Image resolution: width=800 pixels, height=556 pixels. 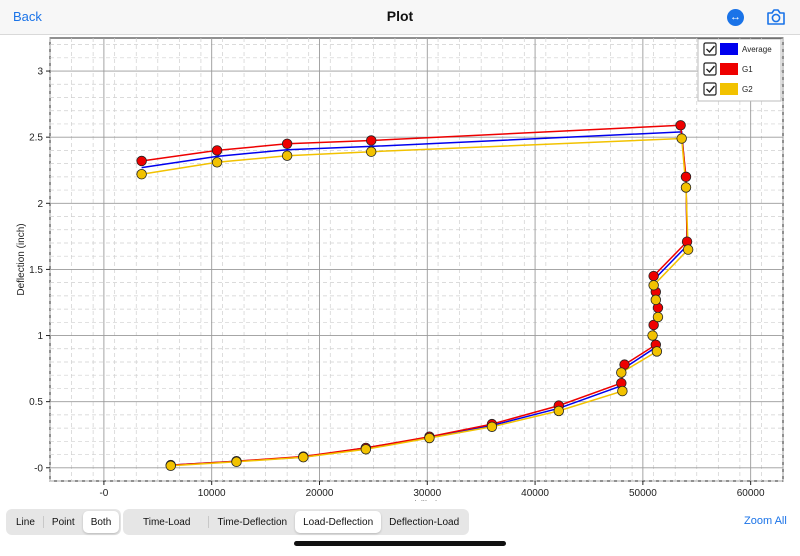 I want to click on plot-type-button-deflection-load: Deflection-Load, so click(x=424, y=522).